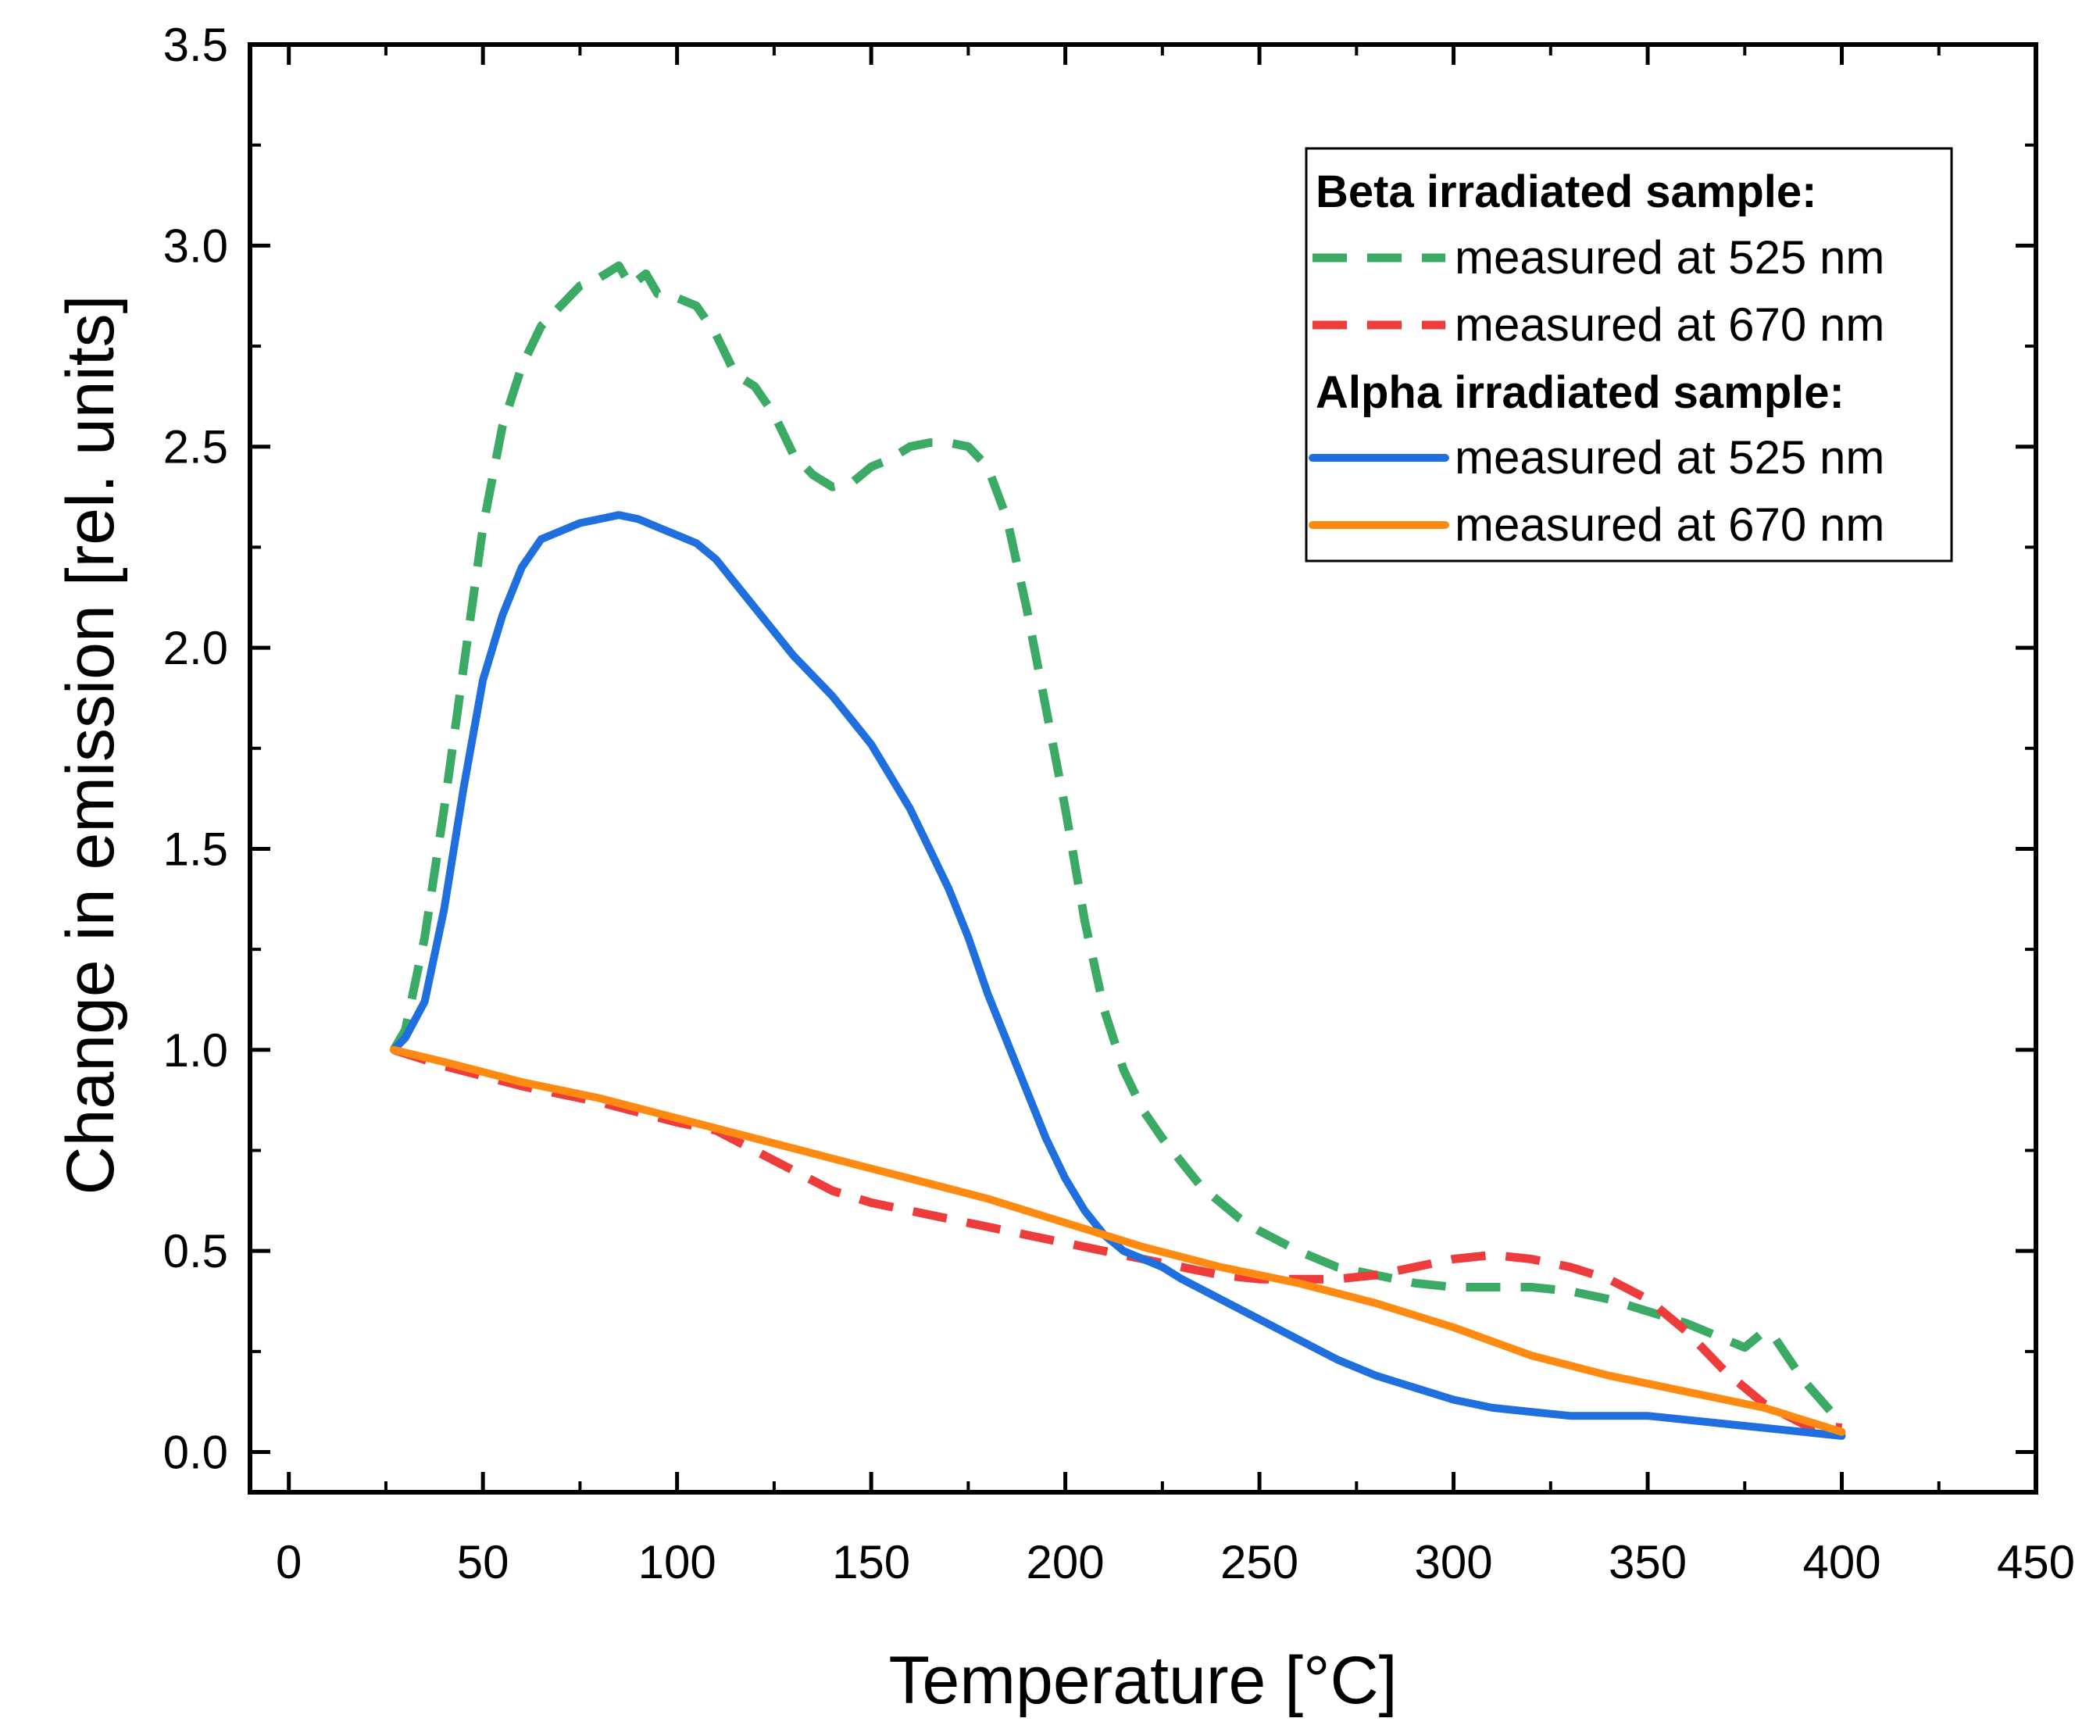  I want to click on x-tick-label: 250, so click(1259, 1562).